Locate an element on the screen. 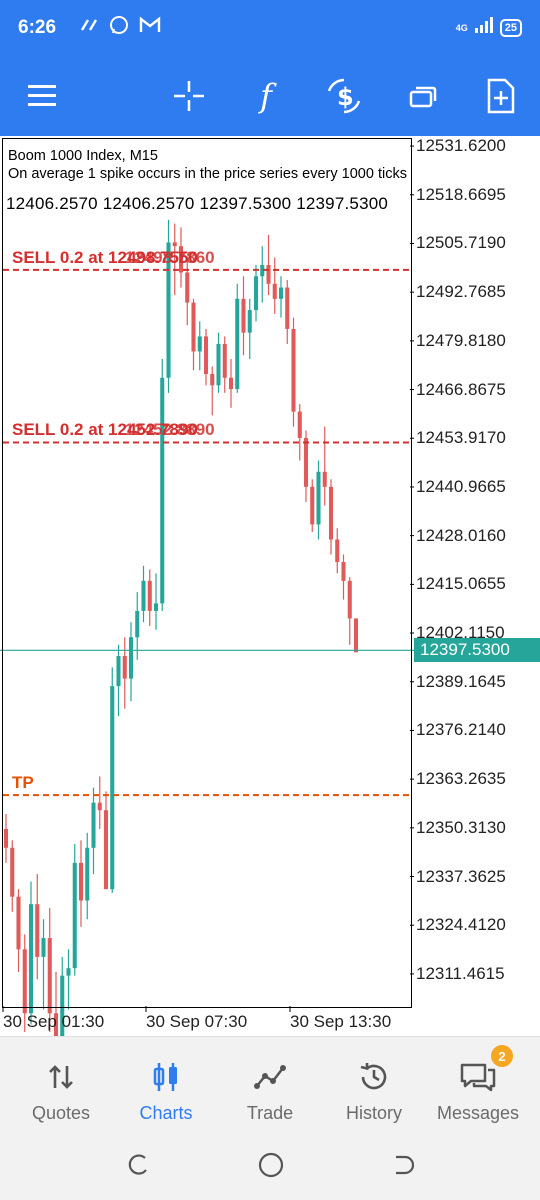 The image size is (540, 1200). battery-icon: 25 is located at coordinates (510, 27).